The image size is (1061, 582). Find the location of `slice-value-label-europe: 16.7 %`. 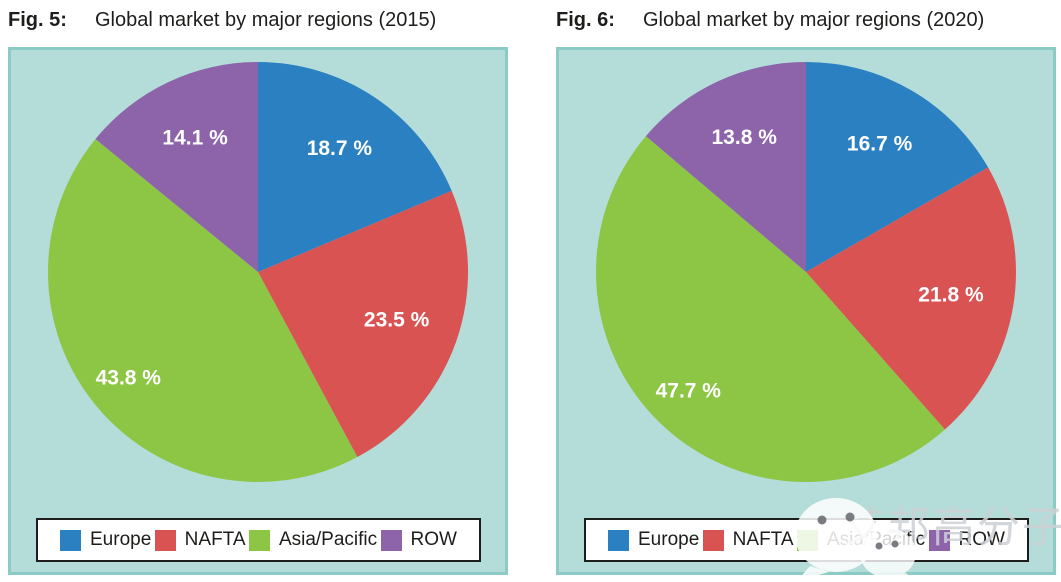

slice-value-label-europe: 16.7 % is located at coordinates (880, 143).